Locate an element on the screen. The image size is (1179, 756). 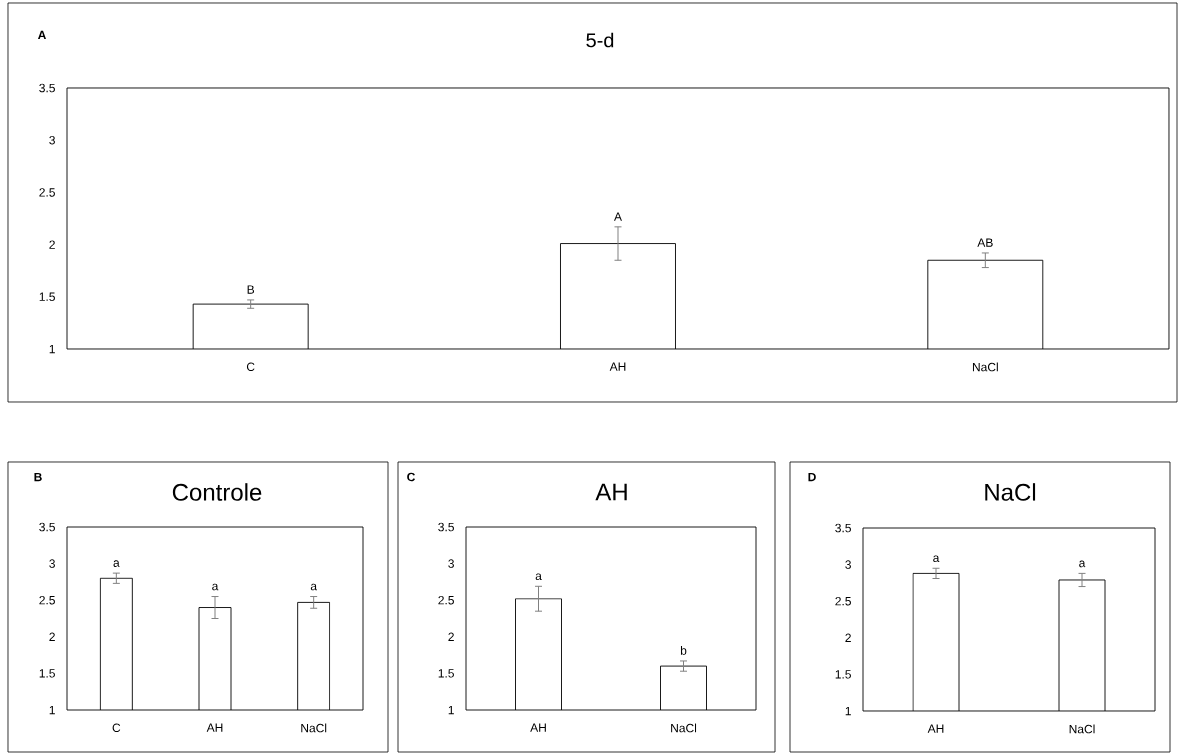
annotation: B is located at coordinates (251, 289).